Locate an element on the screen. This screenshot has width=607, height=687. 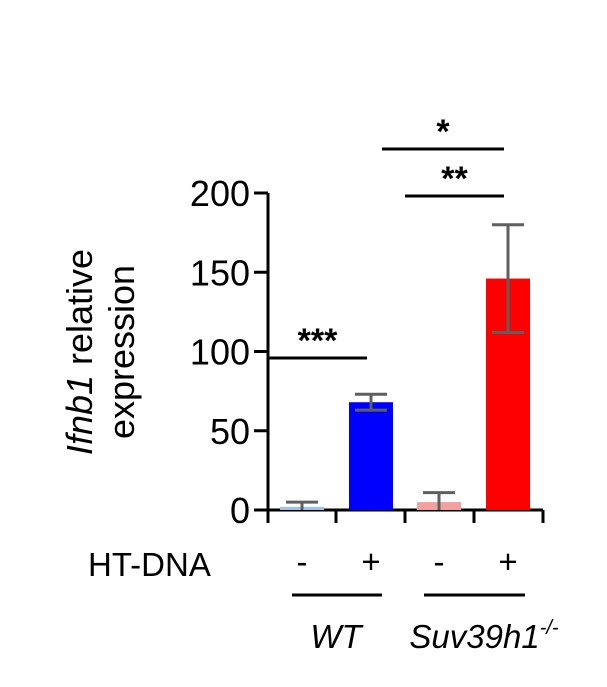
group-label-wt: WT is located at coordinates (337, 636).